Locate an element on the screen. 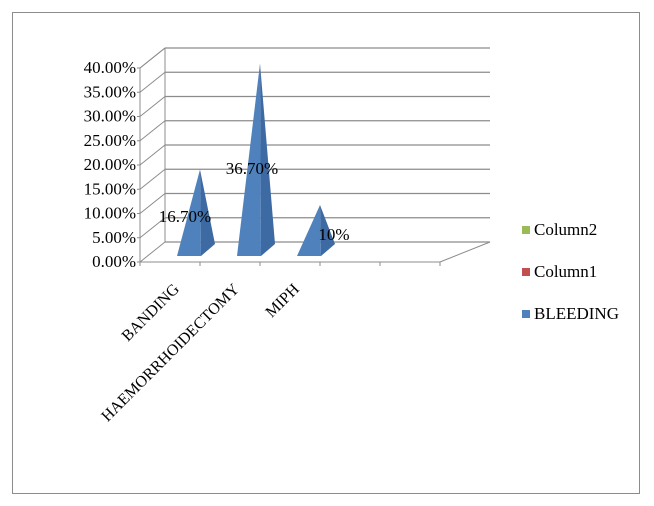 This screenshot has height=506, width=654. bars is located at coordinates (256, 159).